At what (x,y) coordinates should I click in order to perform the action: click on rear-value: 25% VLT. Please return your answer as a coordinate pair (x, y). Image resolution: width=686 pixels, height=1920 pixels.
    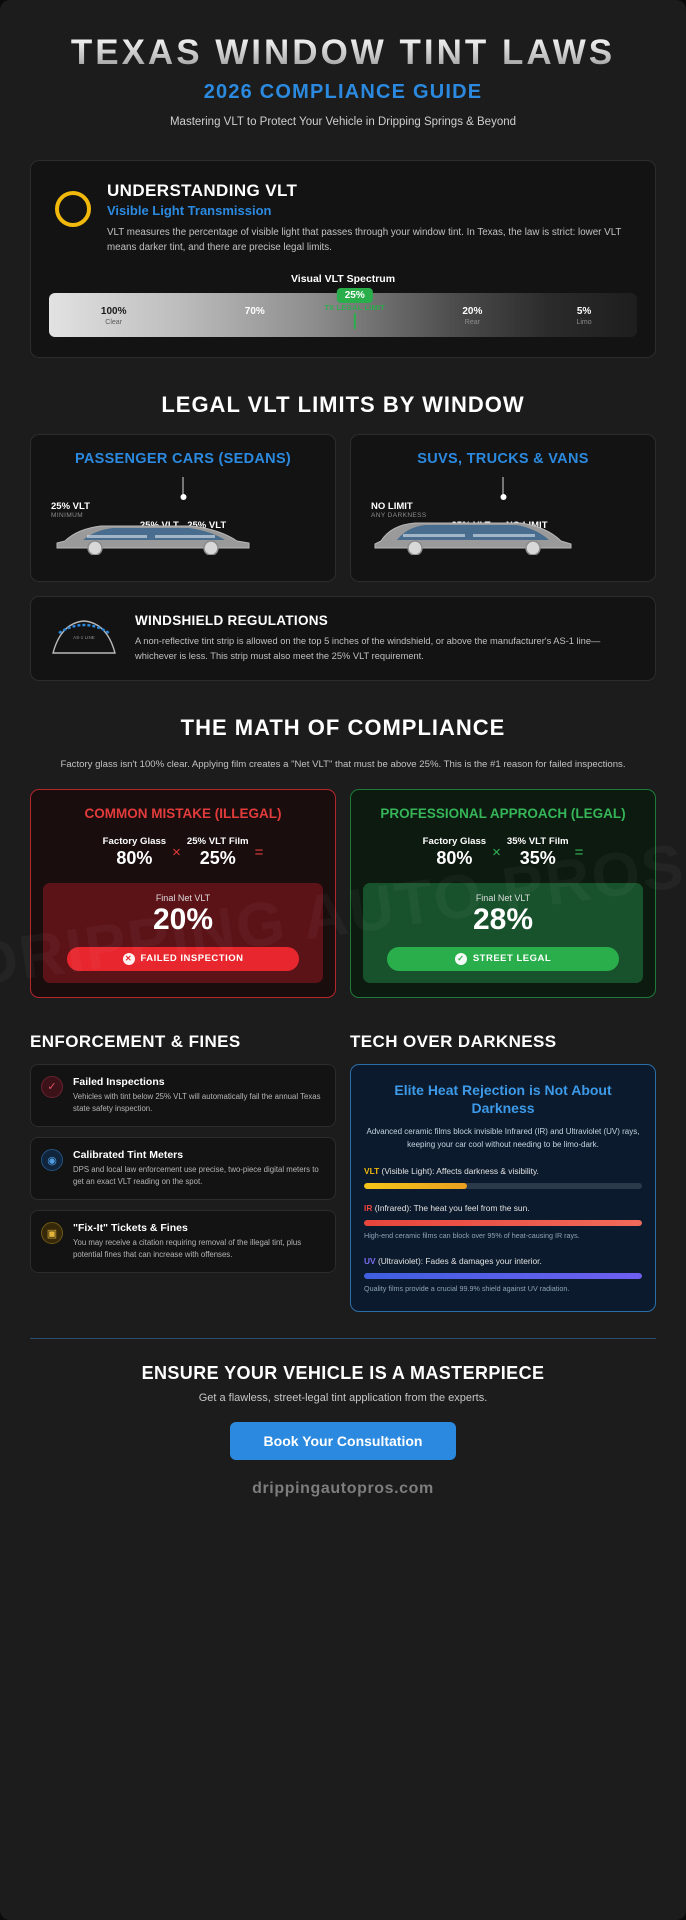
    Looking at the image, I should click on (207, 526).